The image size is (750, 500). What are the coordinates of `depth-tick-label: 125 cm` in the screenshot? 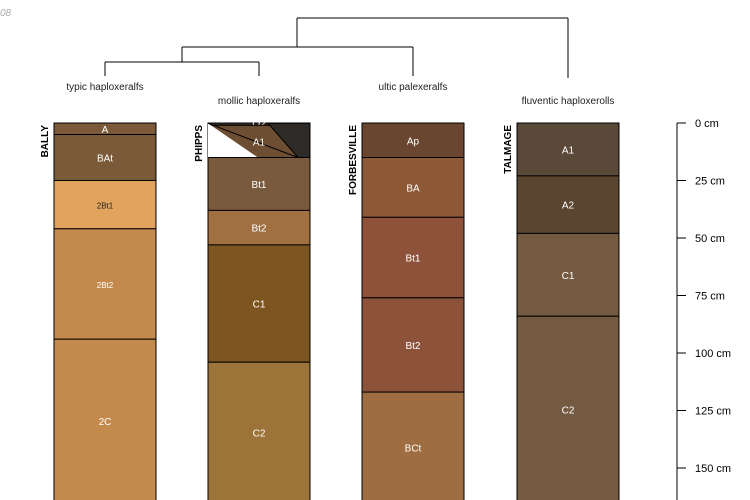 It's located at (713, 412).